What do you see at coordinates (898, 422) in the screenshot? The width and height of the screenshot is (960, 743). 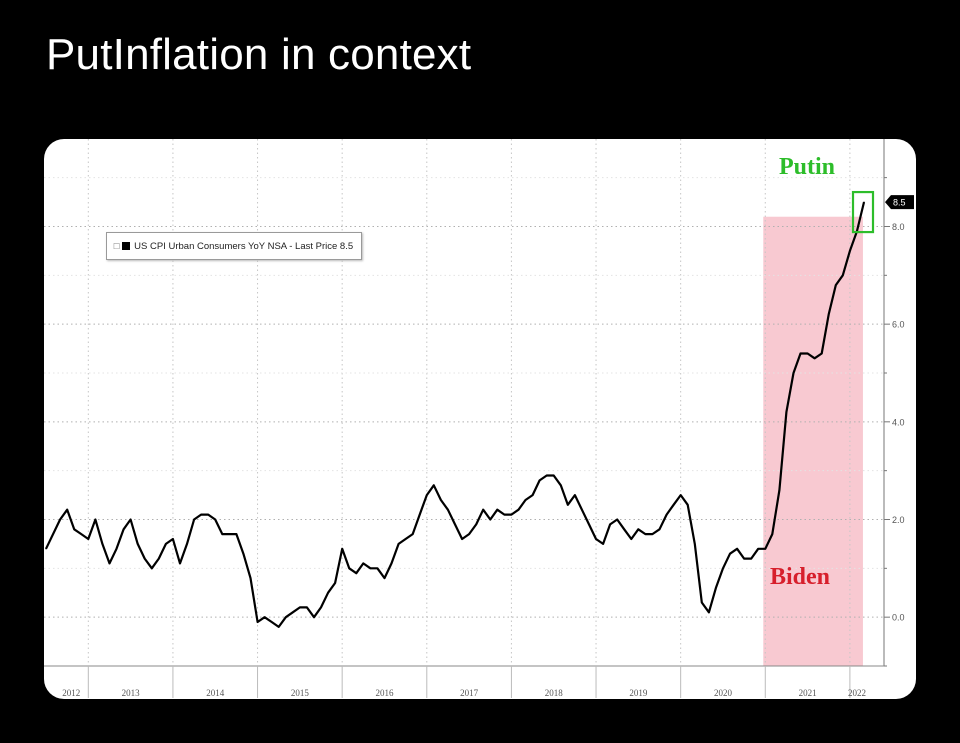 I see `y-tick-label-4.0: 4.0` at bounding box center [898, 422].